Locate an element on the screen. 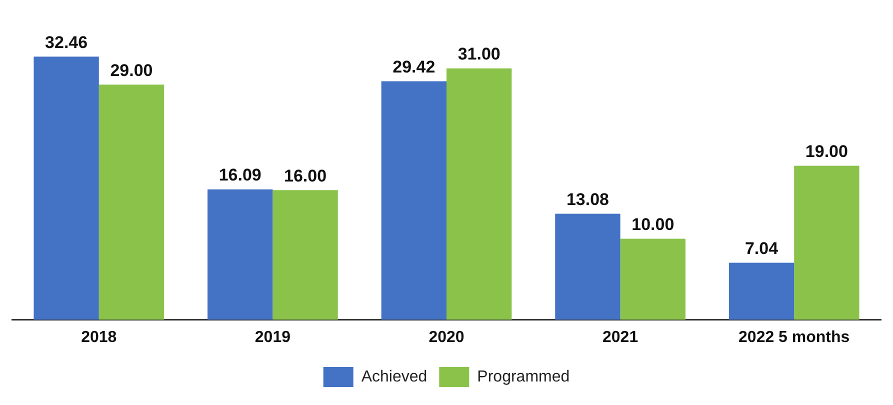  data-label: 19.00 is located at coordinates (826, 151).